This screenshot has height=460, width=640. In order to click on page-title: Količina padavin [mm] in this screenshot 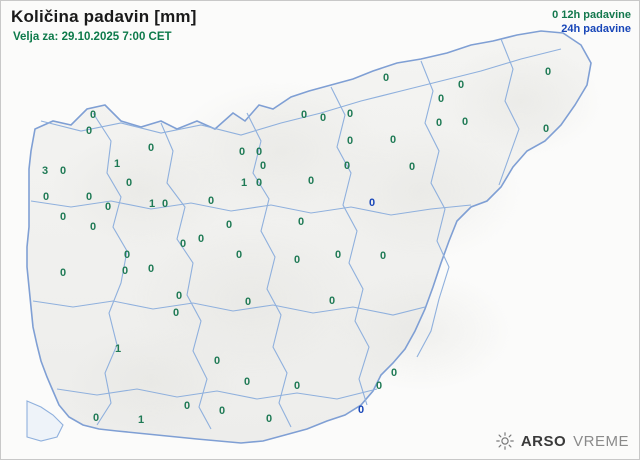, I will do `click(104, 16)`.